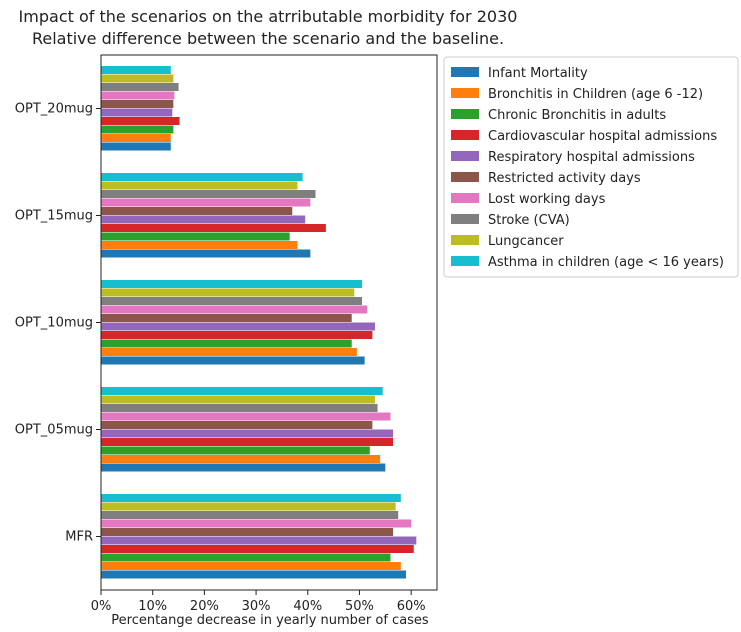 The image size is (741, 632). What do you see at coordinates (606, 262) in the screenshot?
I see `legend-entry: Asthma in children (age < 16 years)` at bounding box center [606, 262].